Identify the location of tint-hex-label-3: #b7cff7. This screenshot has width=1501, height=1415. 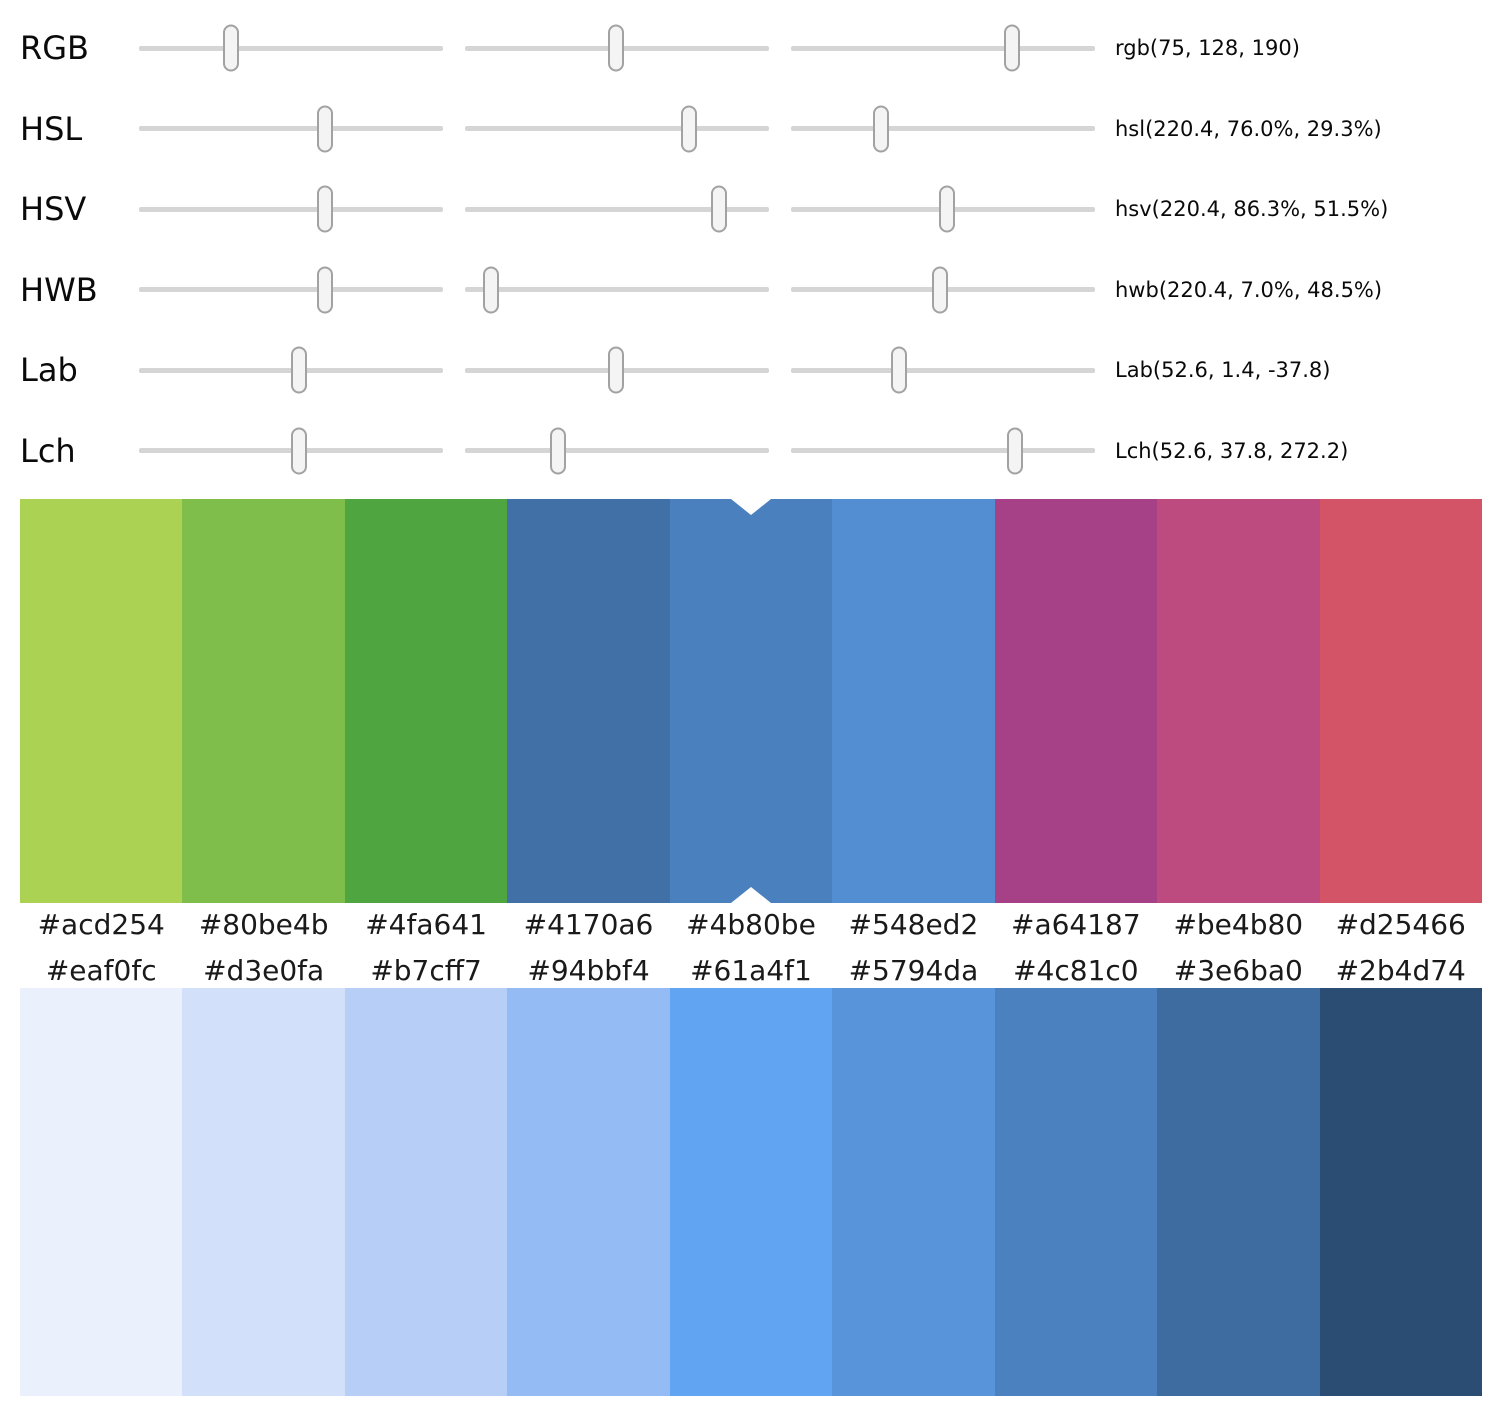
(426, 970).